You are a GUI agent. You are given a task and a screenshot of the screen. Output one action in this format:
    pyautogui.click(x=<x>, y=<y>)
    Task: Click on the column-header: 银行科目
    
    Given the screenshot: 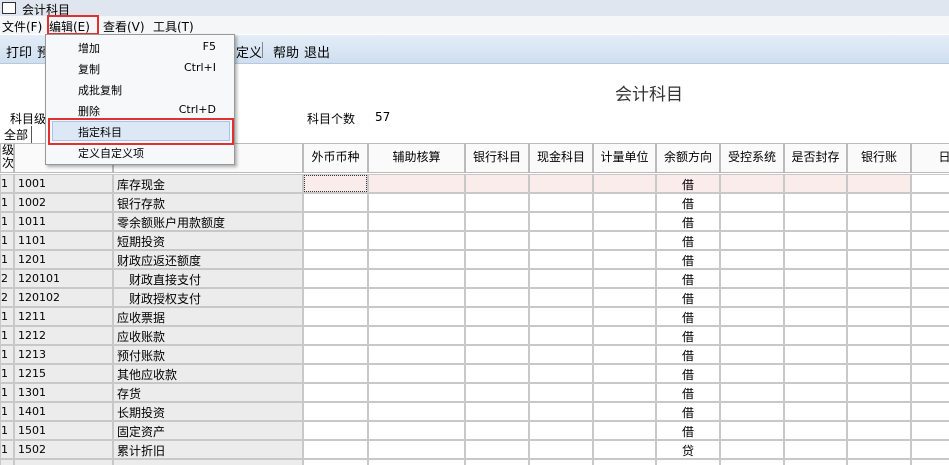 What is the action you would take?
    pyautogui.click(x=497, y=158)
    